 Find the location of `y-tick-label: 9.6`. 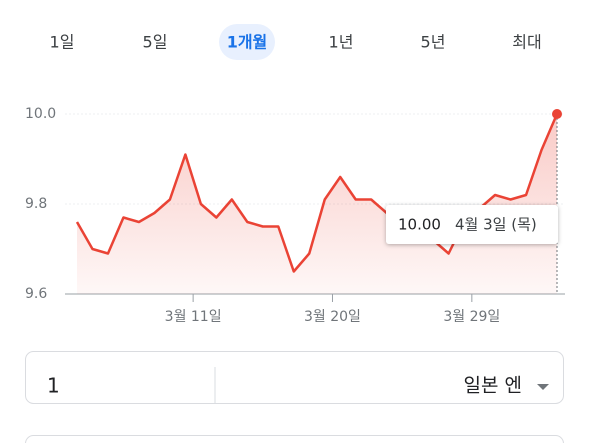

y-tick-label: 9.6 is located at coordinates (36, 294).